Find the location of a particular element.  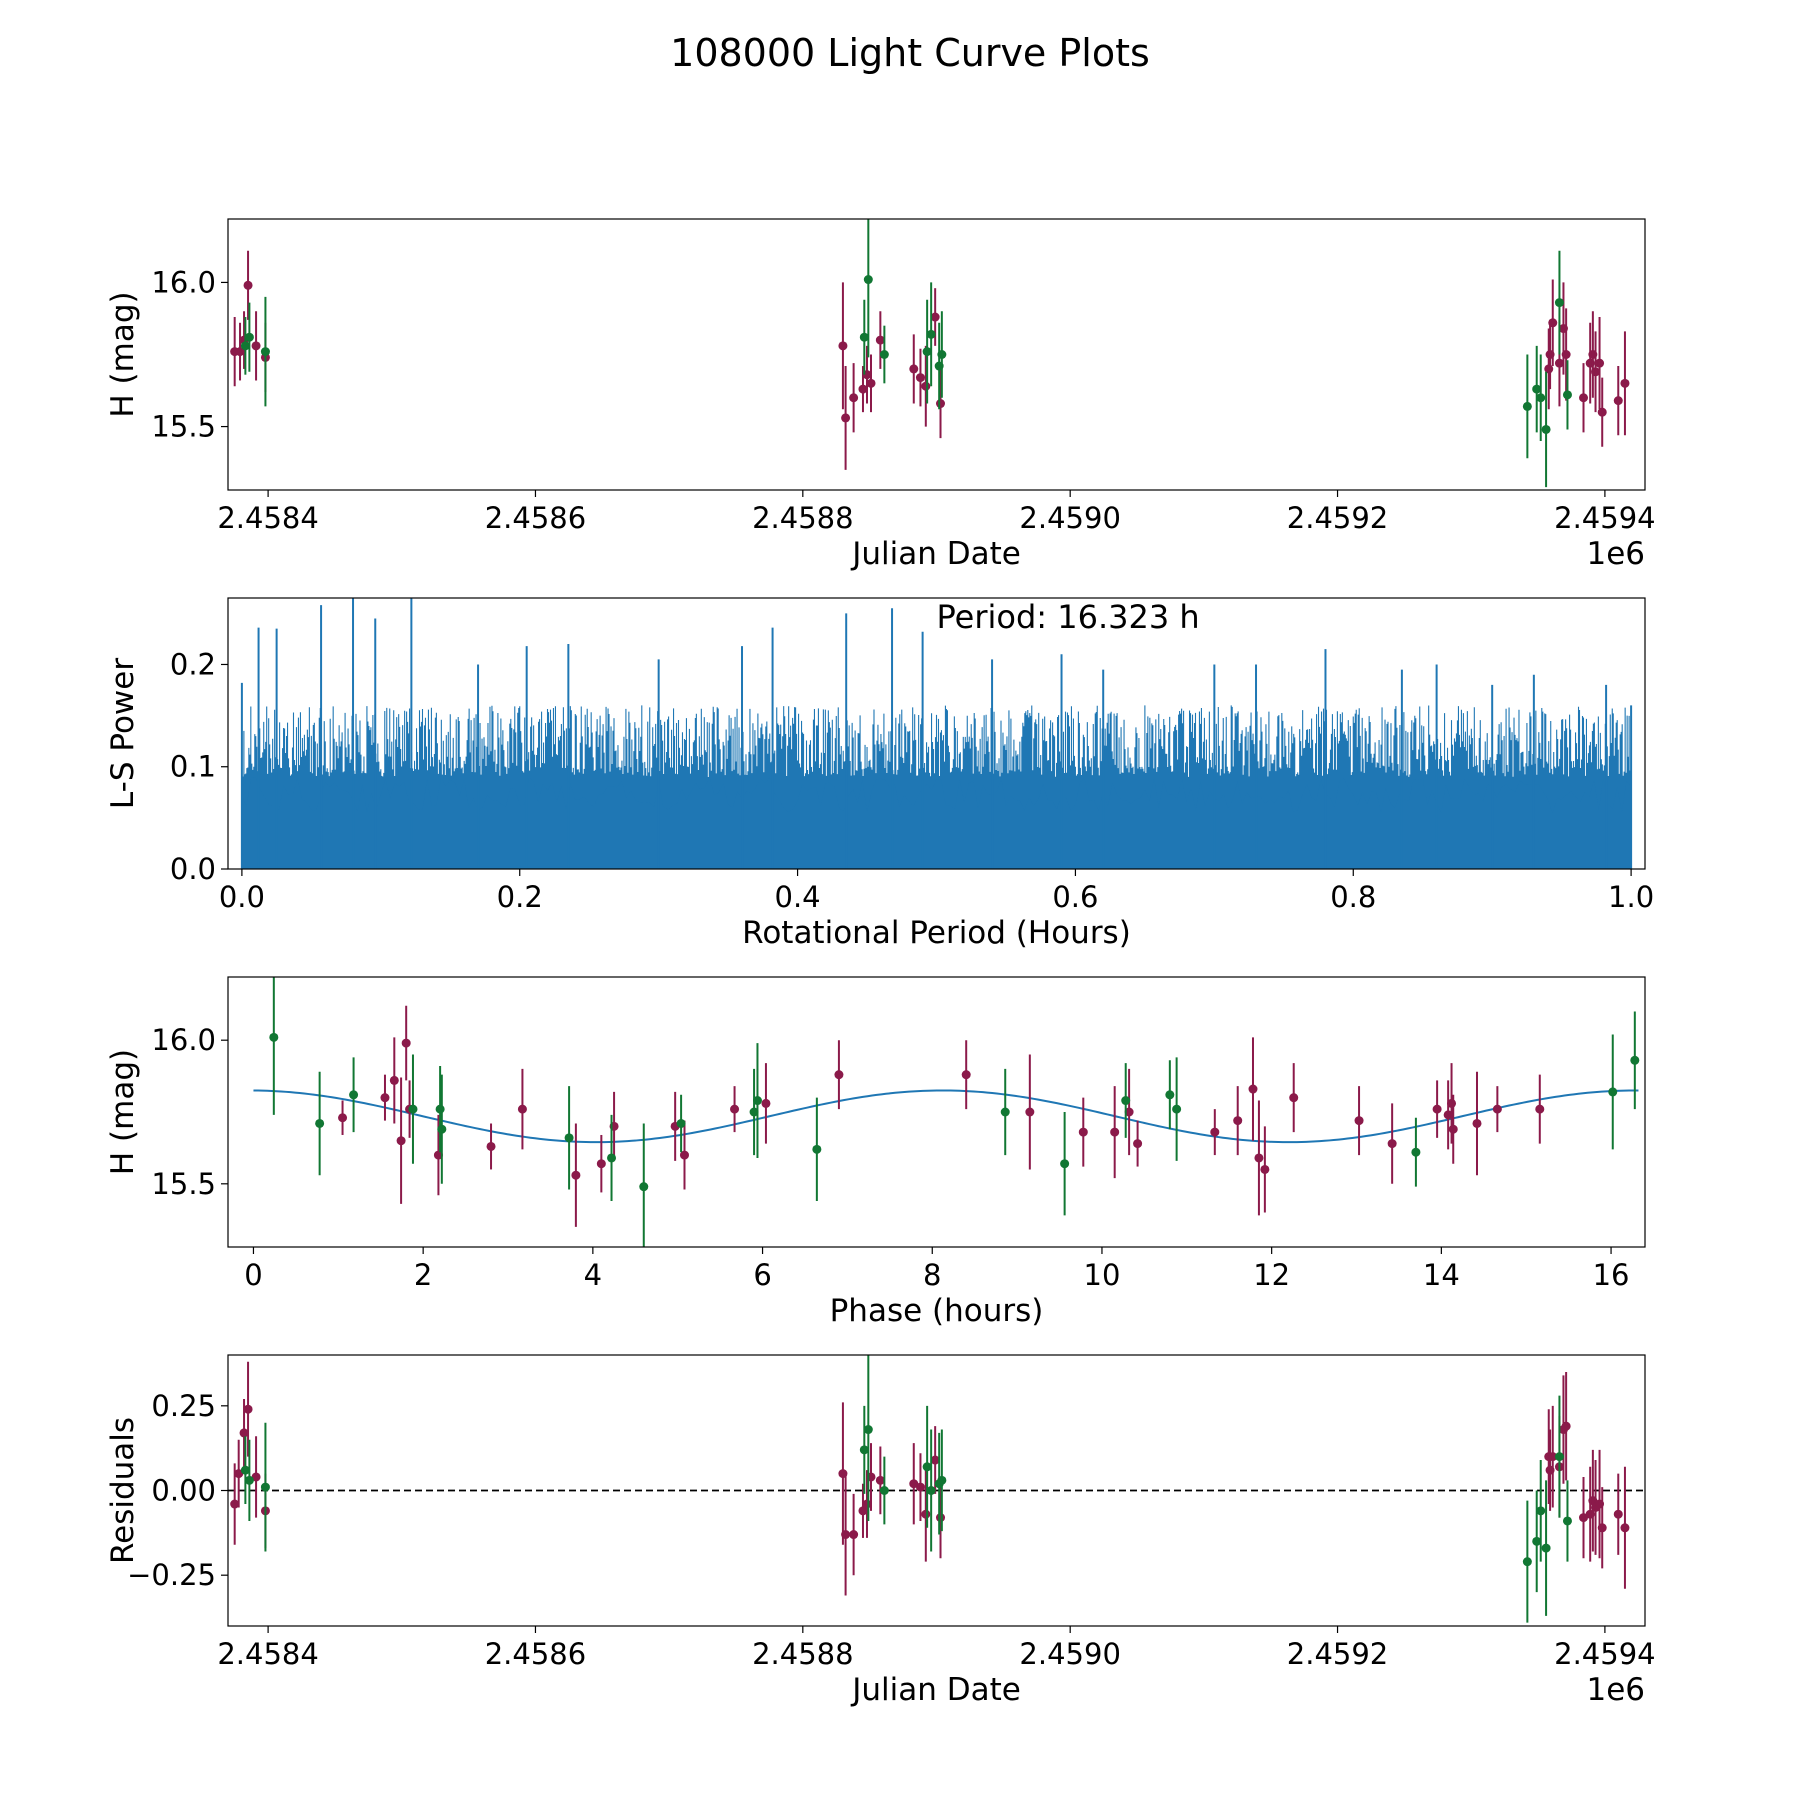

x-tick-label: 2.4590 is located at coordinates (1069, 518).